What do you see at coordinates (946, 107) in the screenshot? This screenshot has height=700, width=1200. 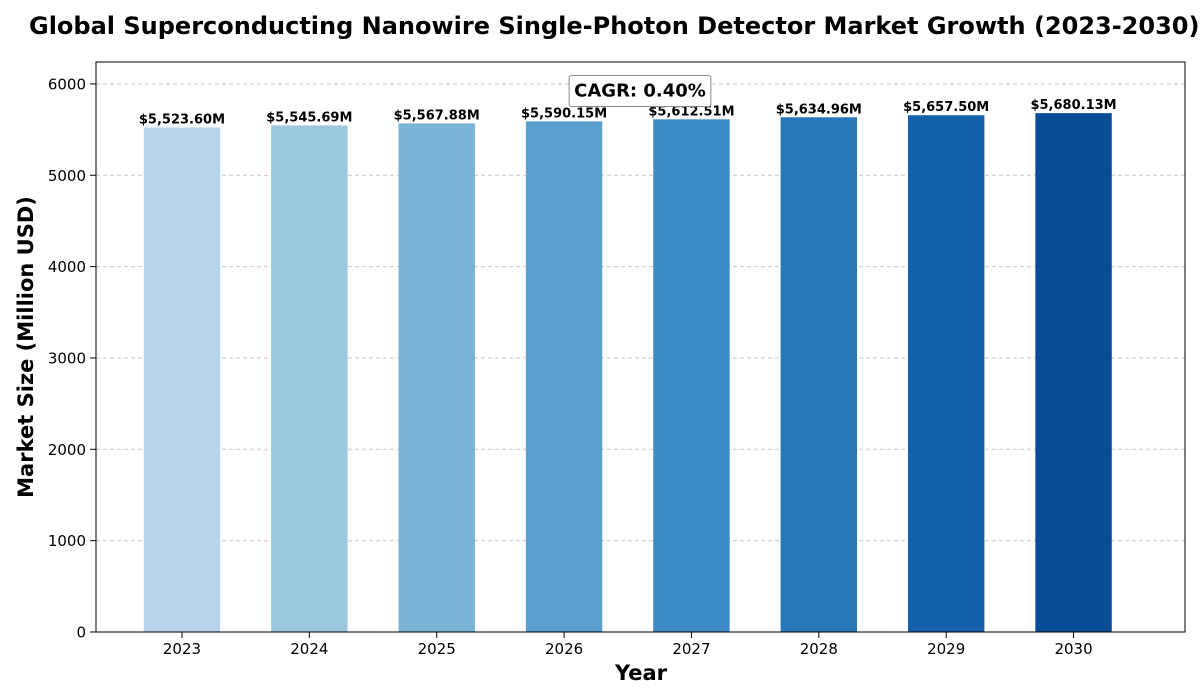 I see `bar-value-label: $5,657.50M` at bounding box center [946, 107].